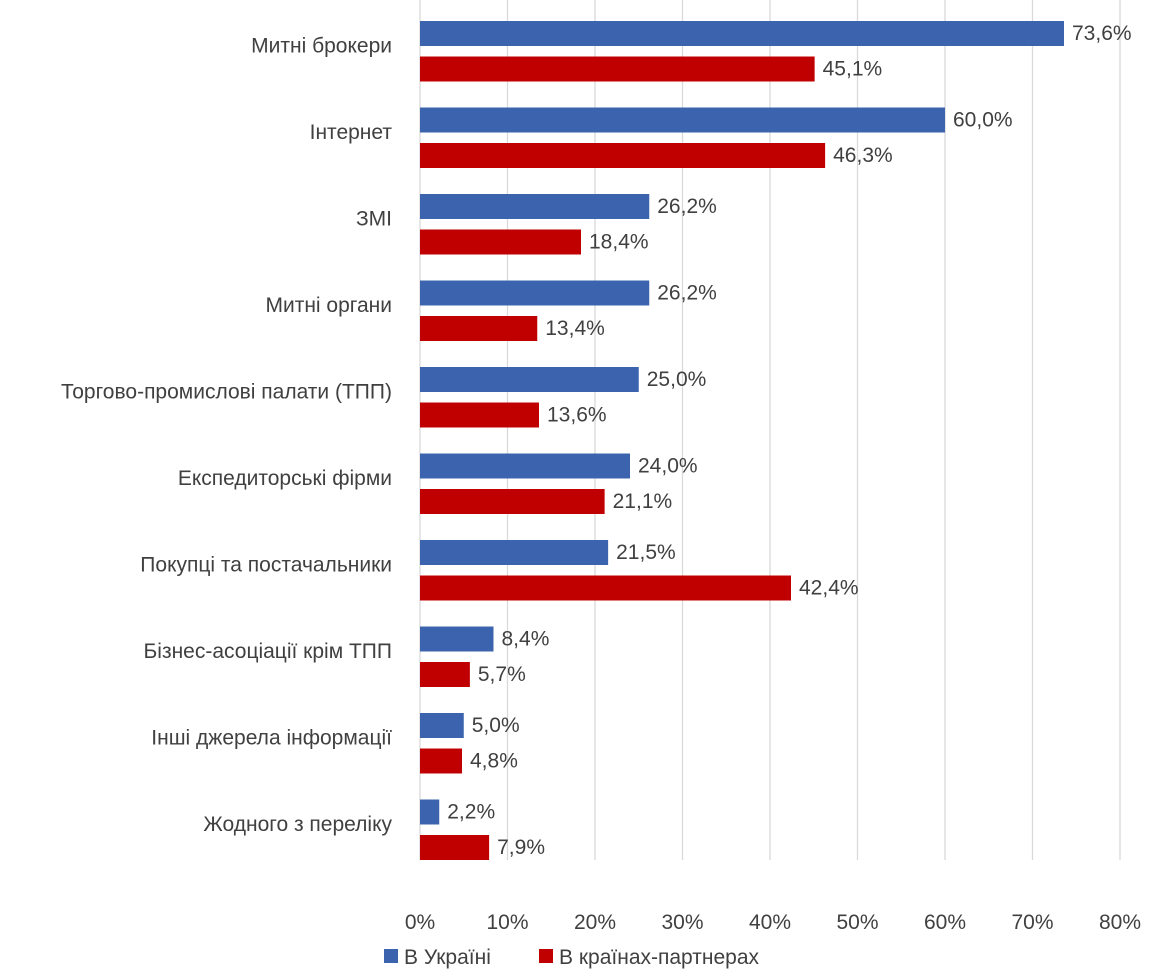  Describe the element at coordinates (521, 847) in the screenshot. I see `data-label: 7,9%` at that location.